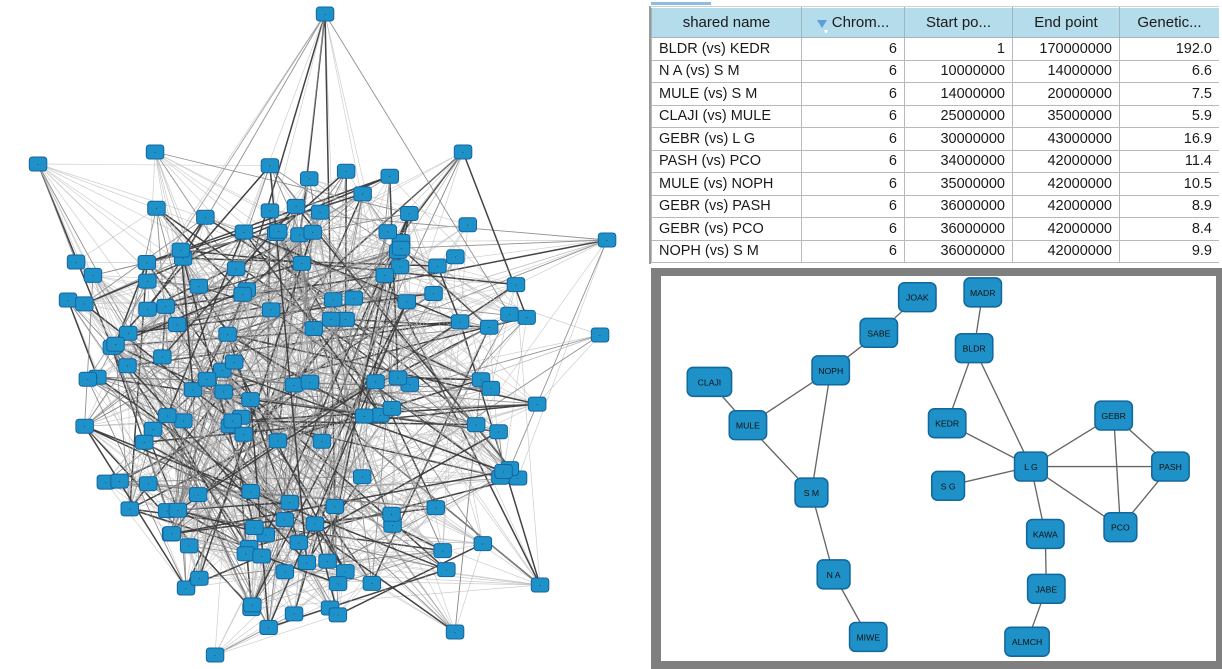 Image resolution: width=1222 pixels, height=669 pixels. I want to click on table-cell-genetic: 9.9, so click(1169, 251).